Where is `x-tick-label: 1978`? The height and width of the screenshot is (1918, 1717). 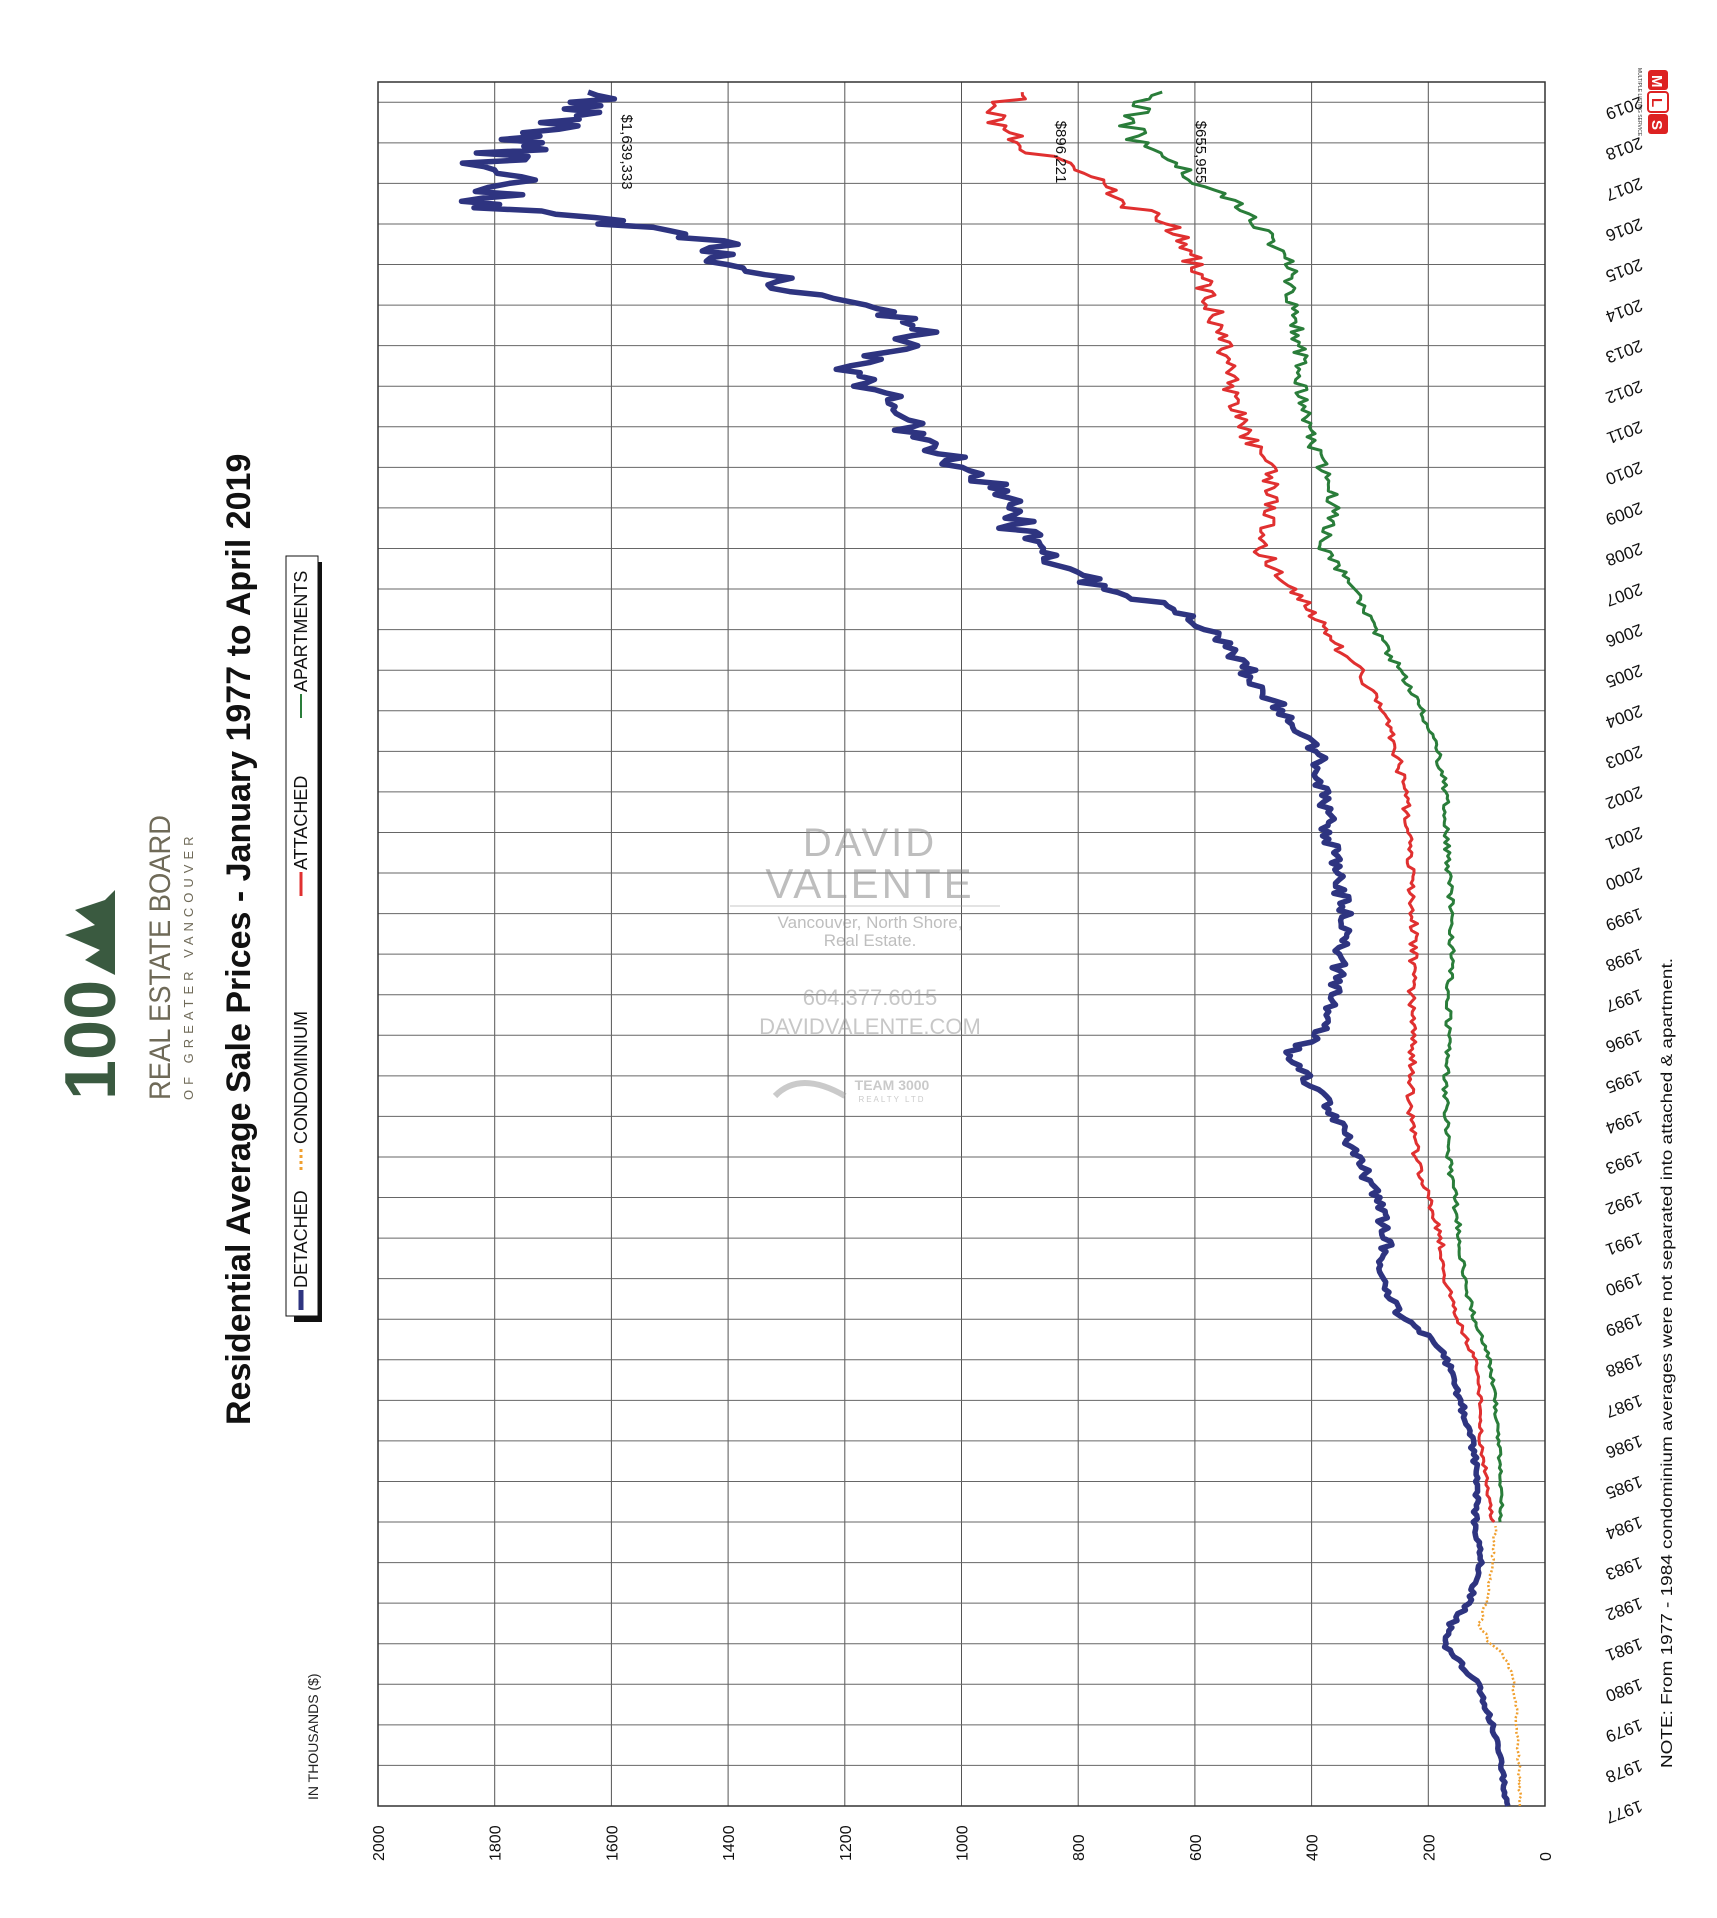 x-tick-label: 1978 is located at coordinates (1624, 1771).